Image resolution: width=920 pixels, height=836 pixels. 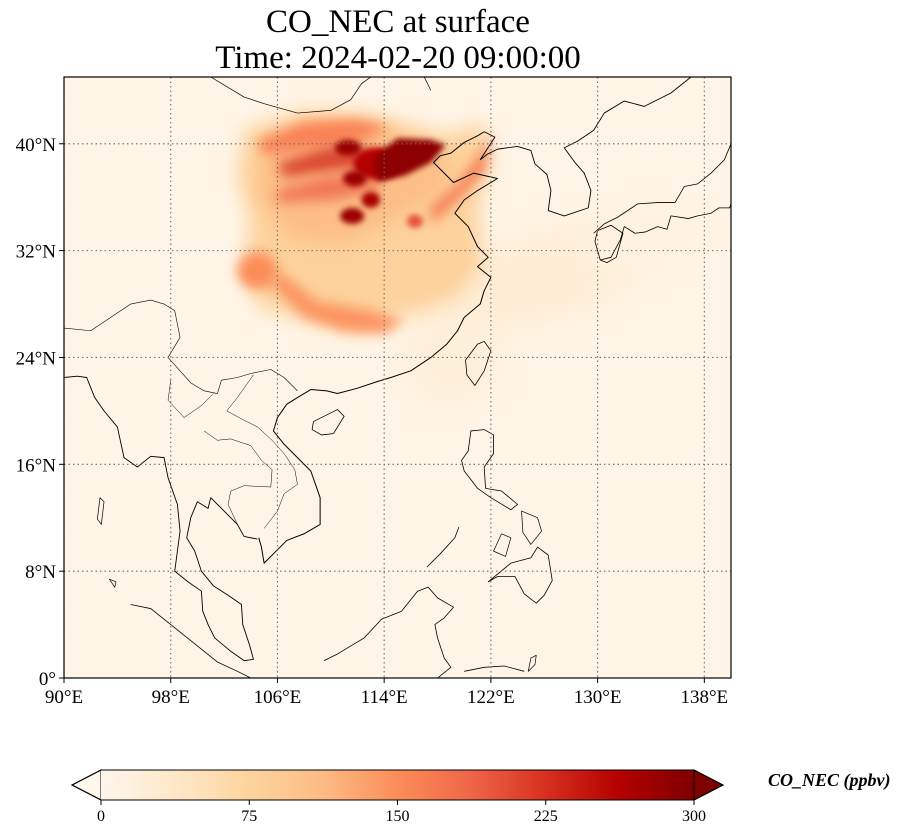 What do you see at coordinates (100, 511) in the screenshot?
I see `coastline-andaman` at bounding box center [100, 511].